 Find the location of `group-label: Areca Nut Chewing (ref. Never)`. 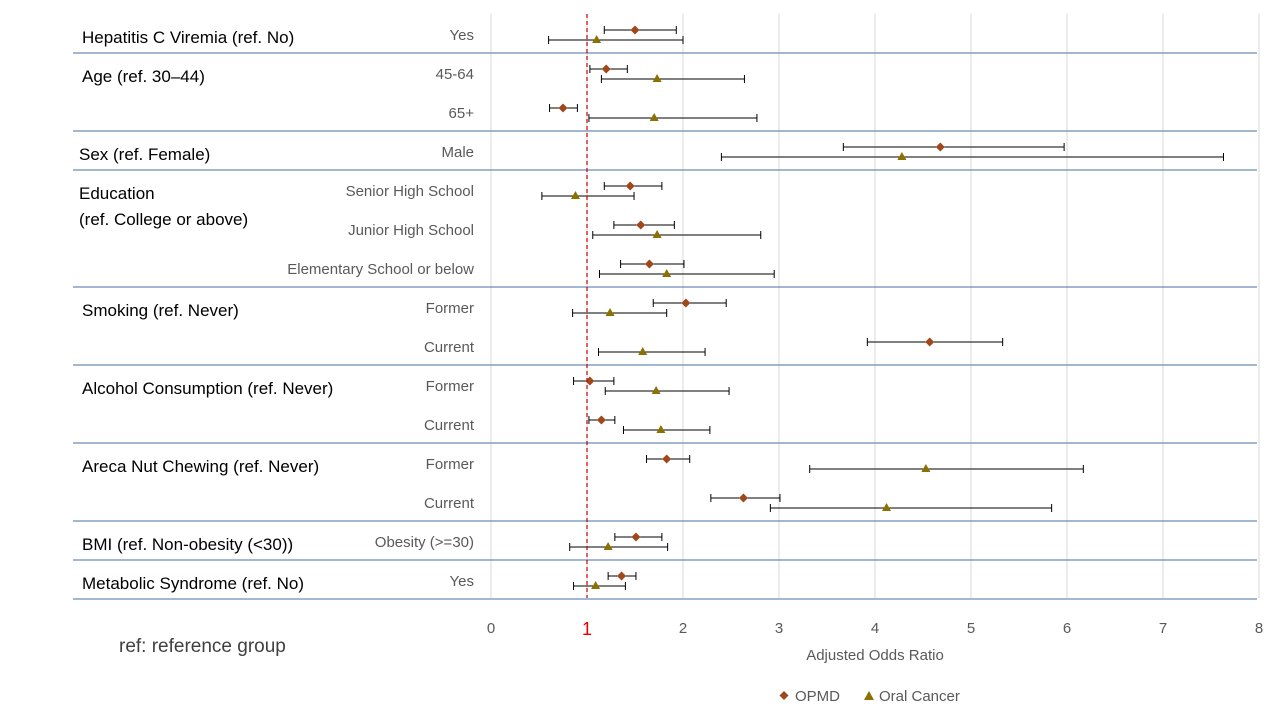

group-label: Areca Nut Chewing (ref. Never) is located at coordinates (200, 466).